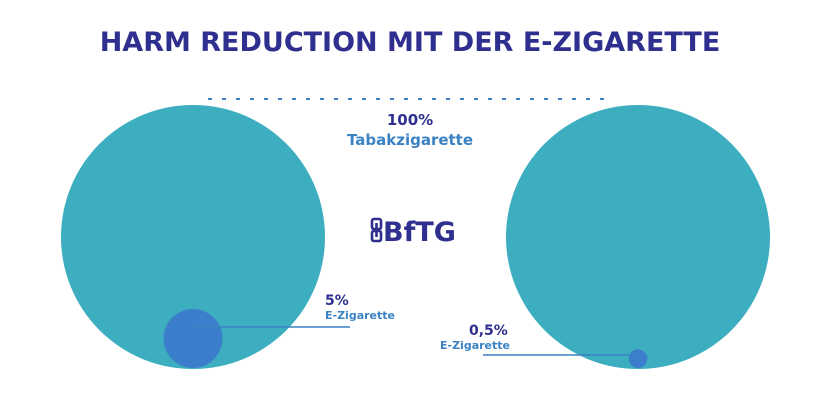 The width and height of the screenshot is (820, 400). I want to click on e-zigarette-label-left: E-Zigarette, so click(360, 315).